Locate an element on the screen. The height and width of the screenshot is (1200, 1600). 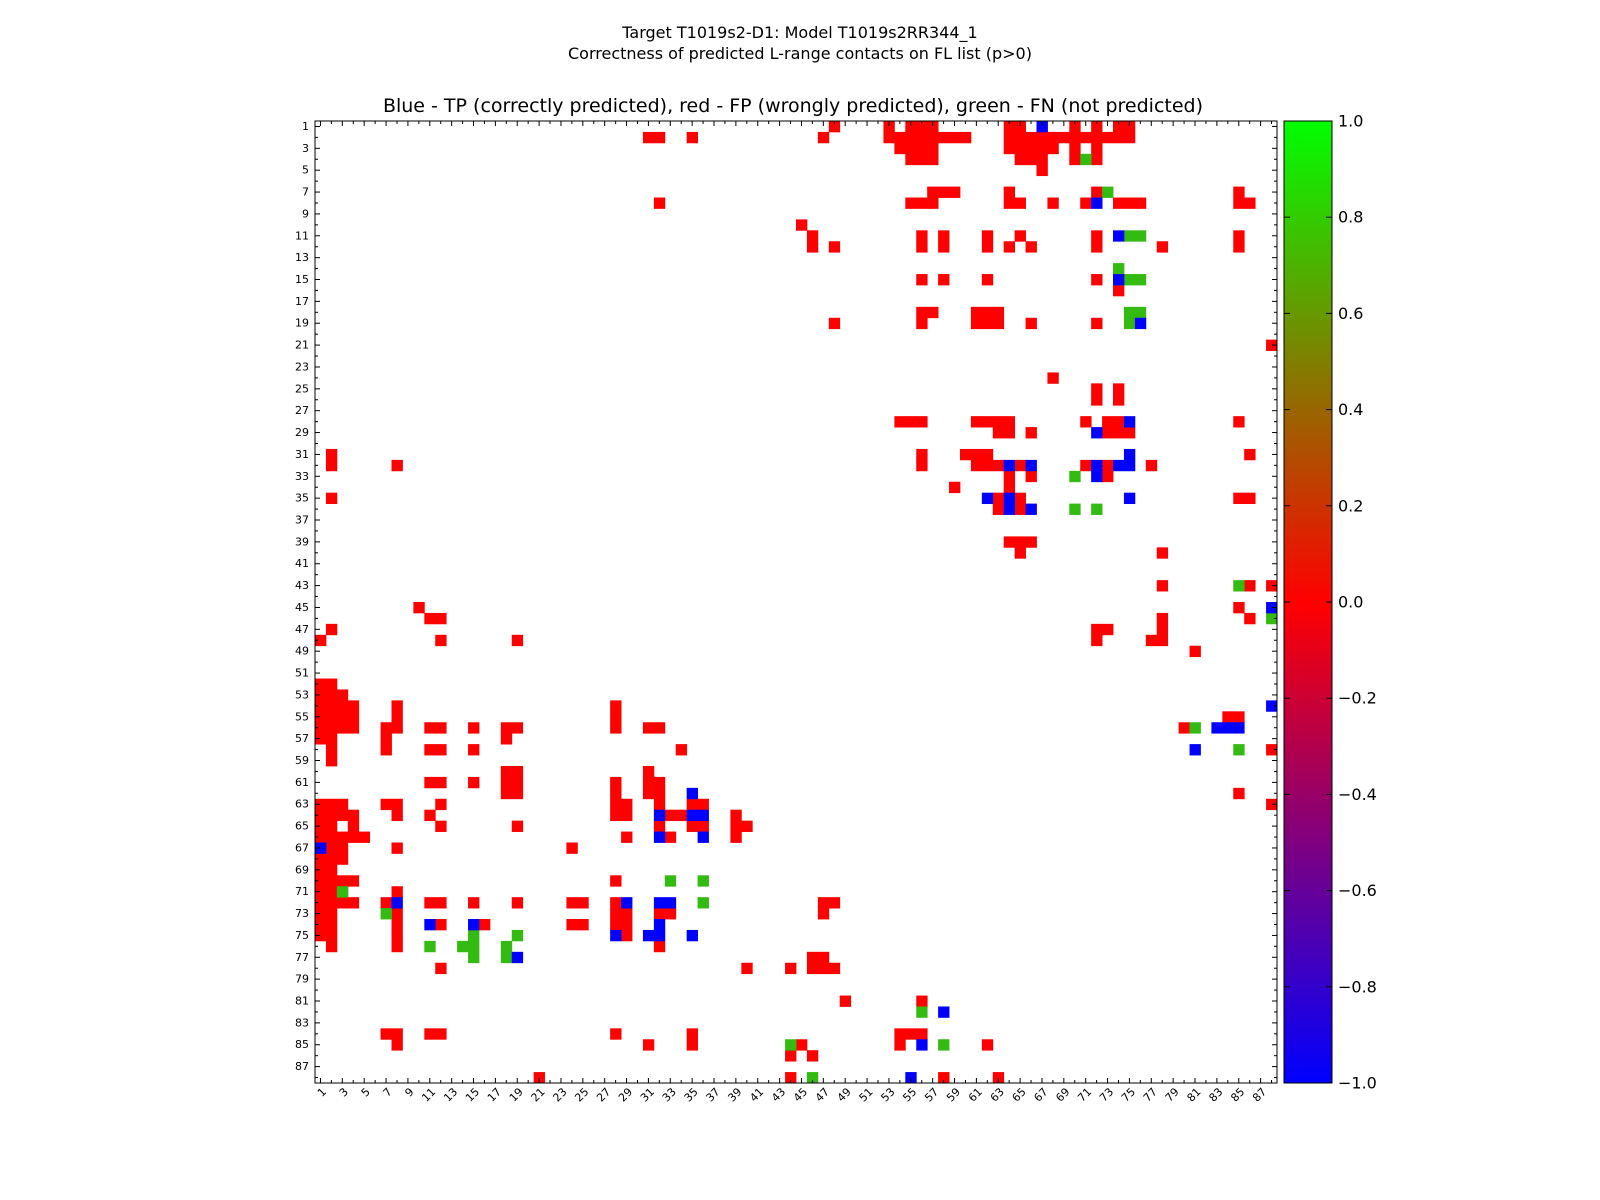
y-tick-label: 15 is located at coordinates (302, 279).